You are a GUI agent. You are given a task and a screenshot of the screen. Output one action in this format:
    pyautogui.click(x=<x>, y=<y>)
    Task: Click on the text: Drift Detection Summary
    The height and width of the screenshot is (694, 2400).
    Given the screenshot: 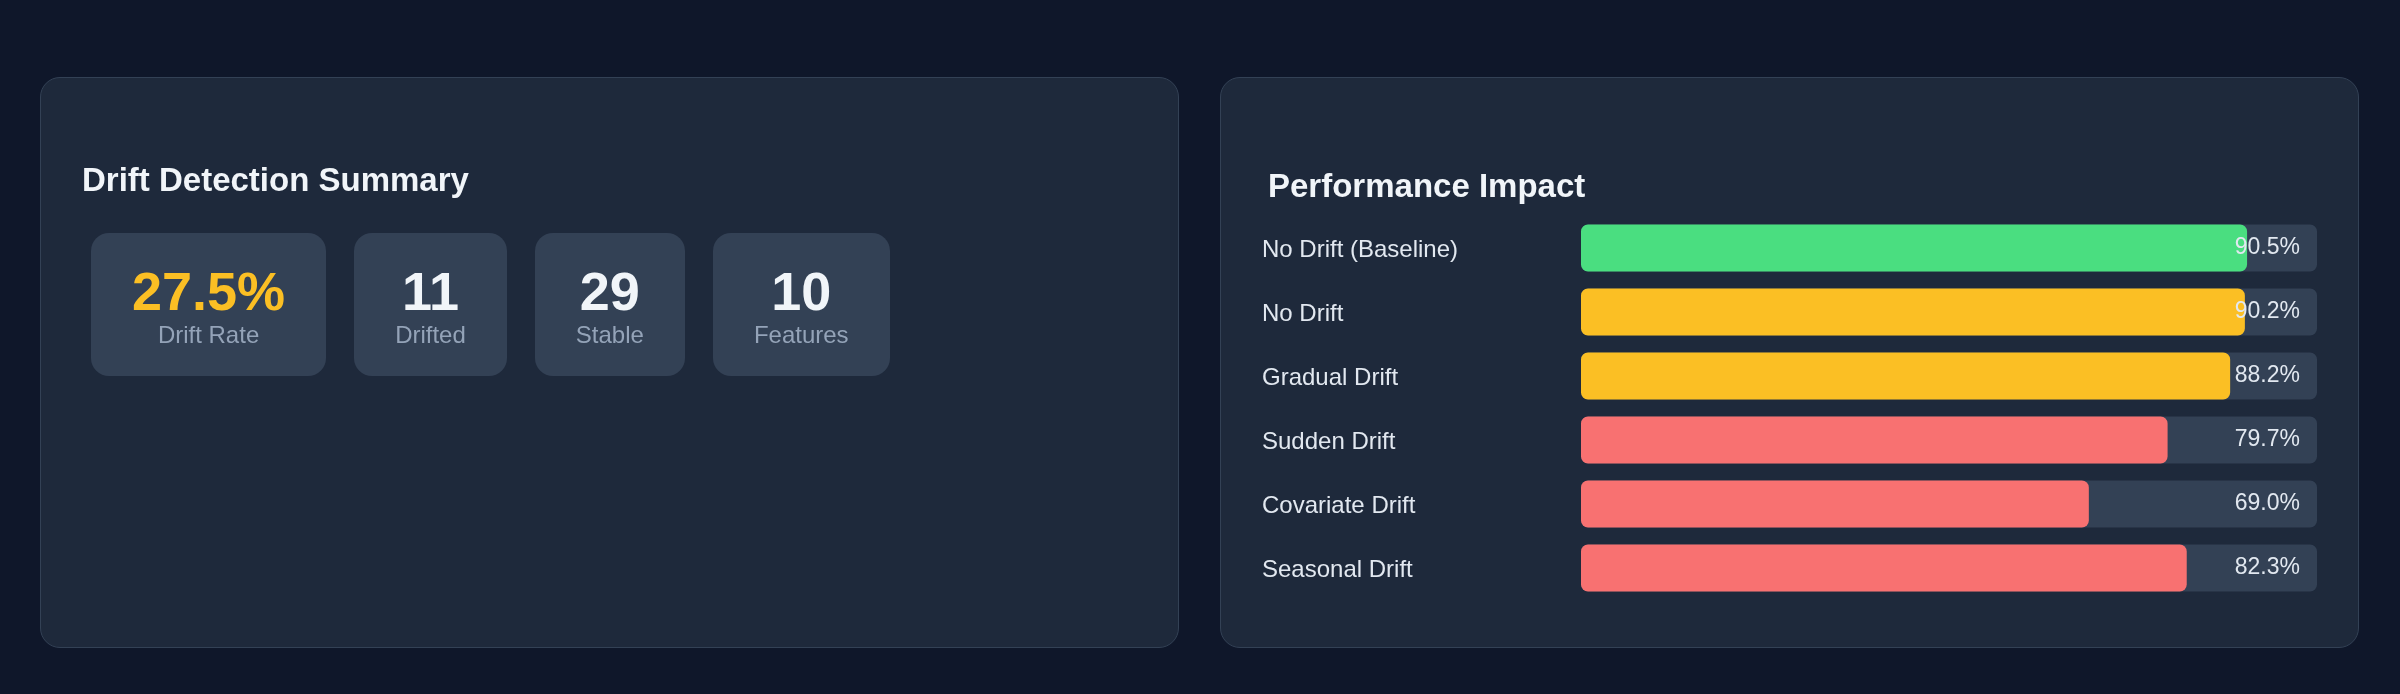 What is the action you would take?
    pyautogui.click(x=275, y=179)
    